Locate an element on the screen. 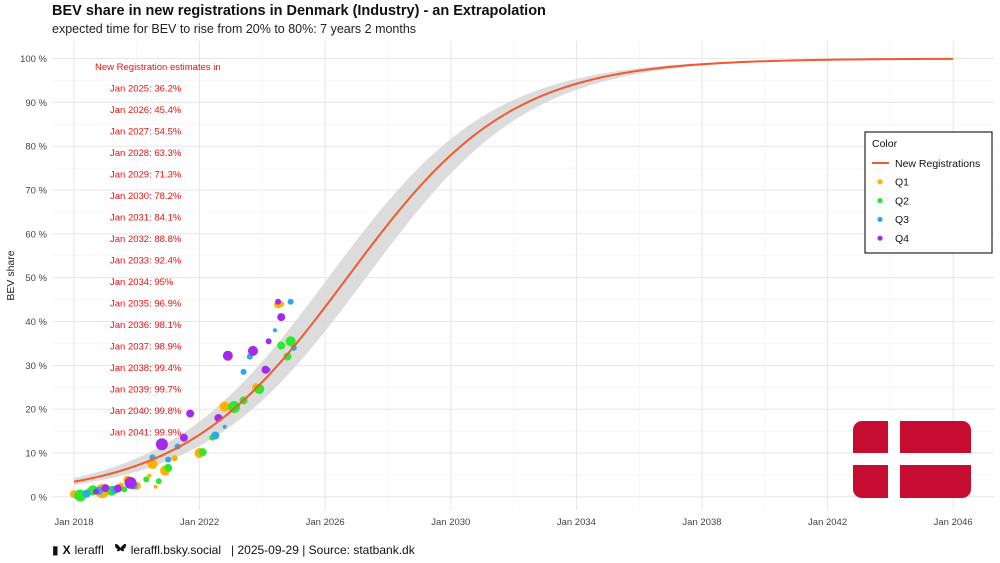 This screenshot has height=563, width=1000. legend-entry-label: Q4 is located at coordinates (902, 239).